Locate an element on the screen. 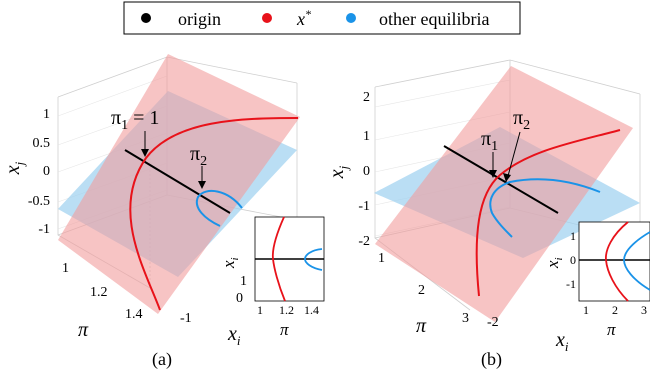 The image size is (650, 377). panel-b-pi2-annotation: π2 is located at coordinates (521, 120).